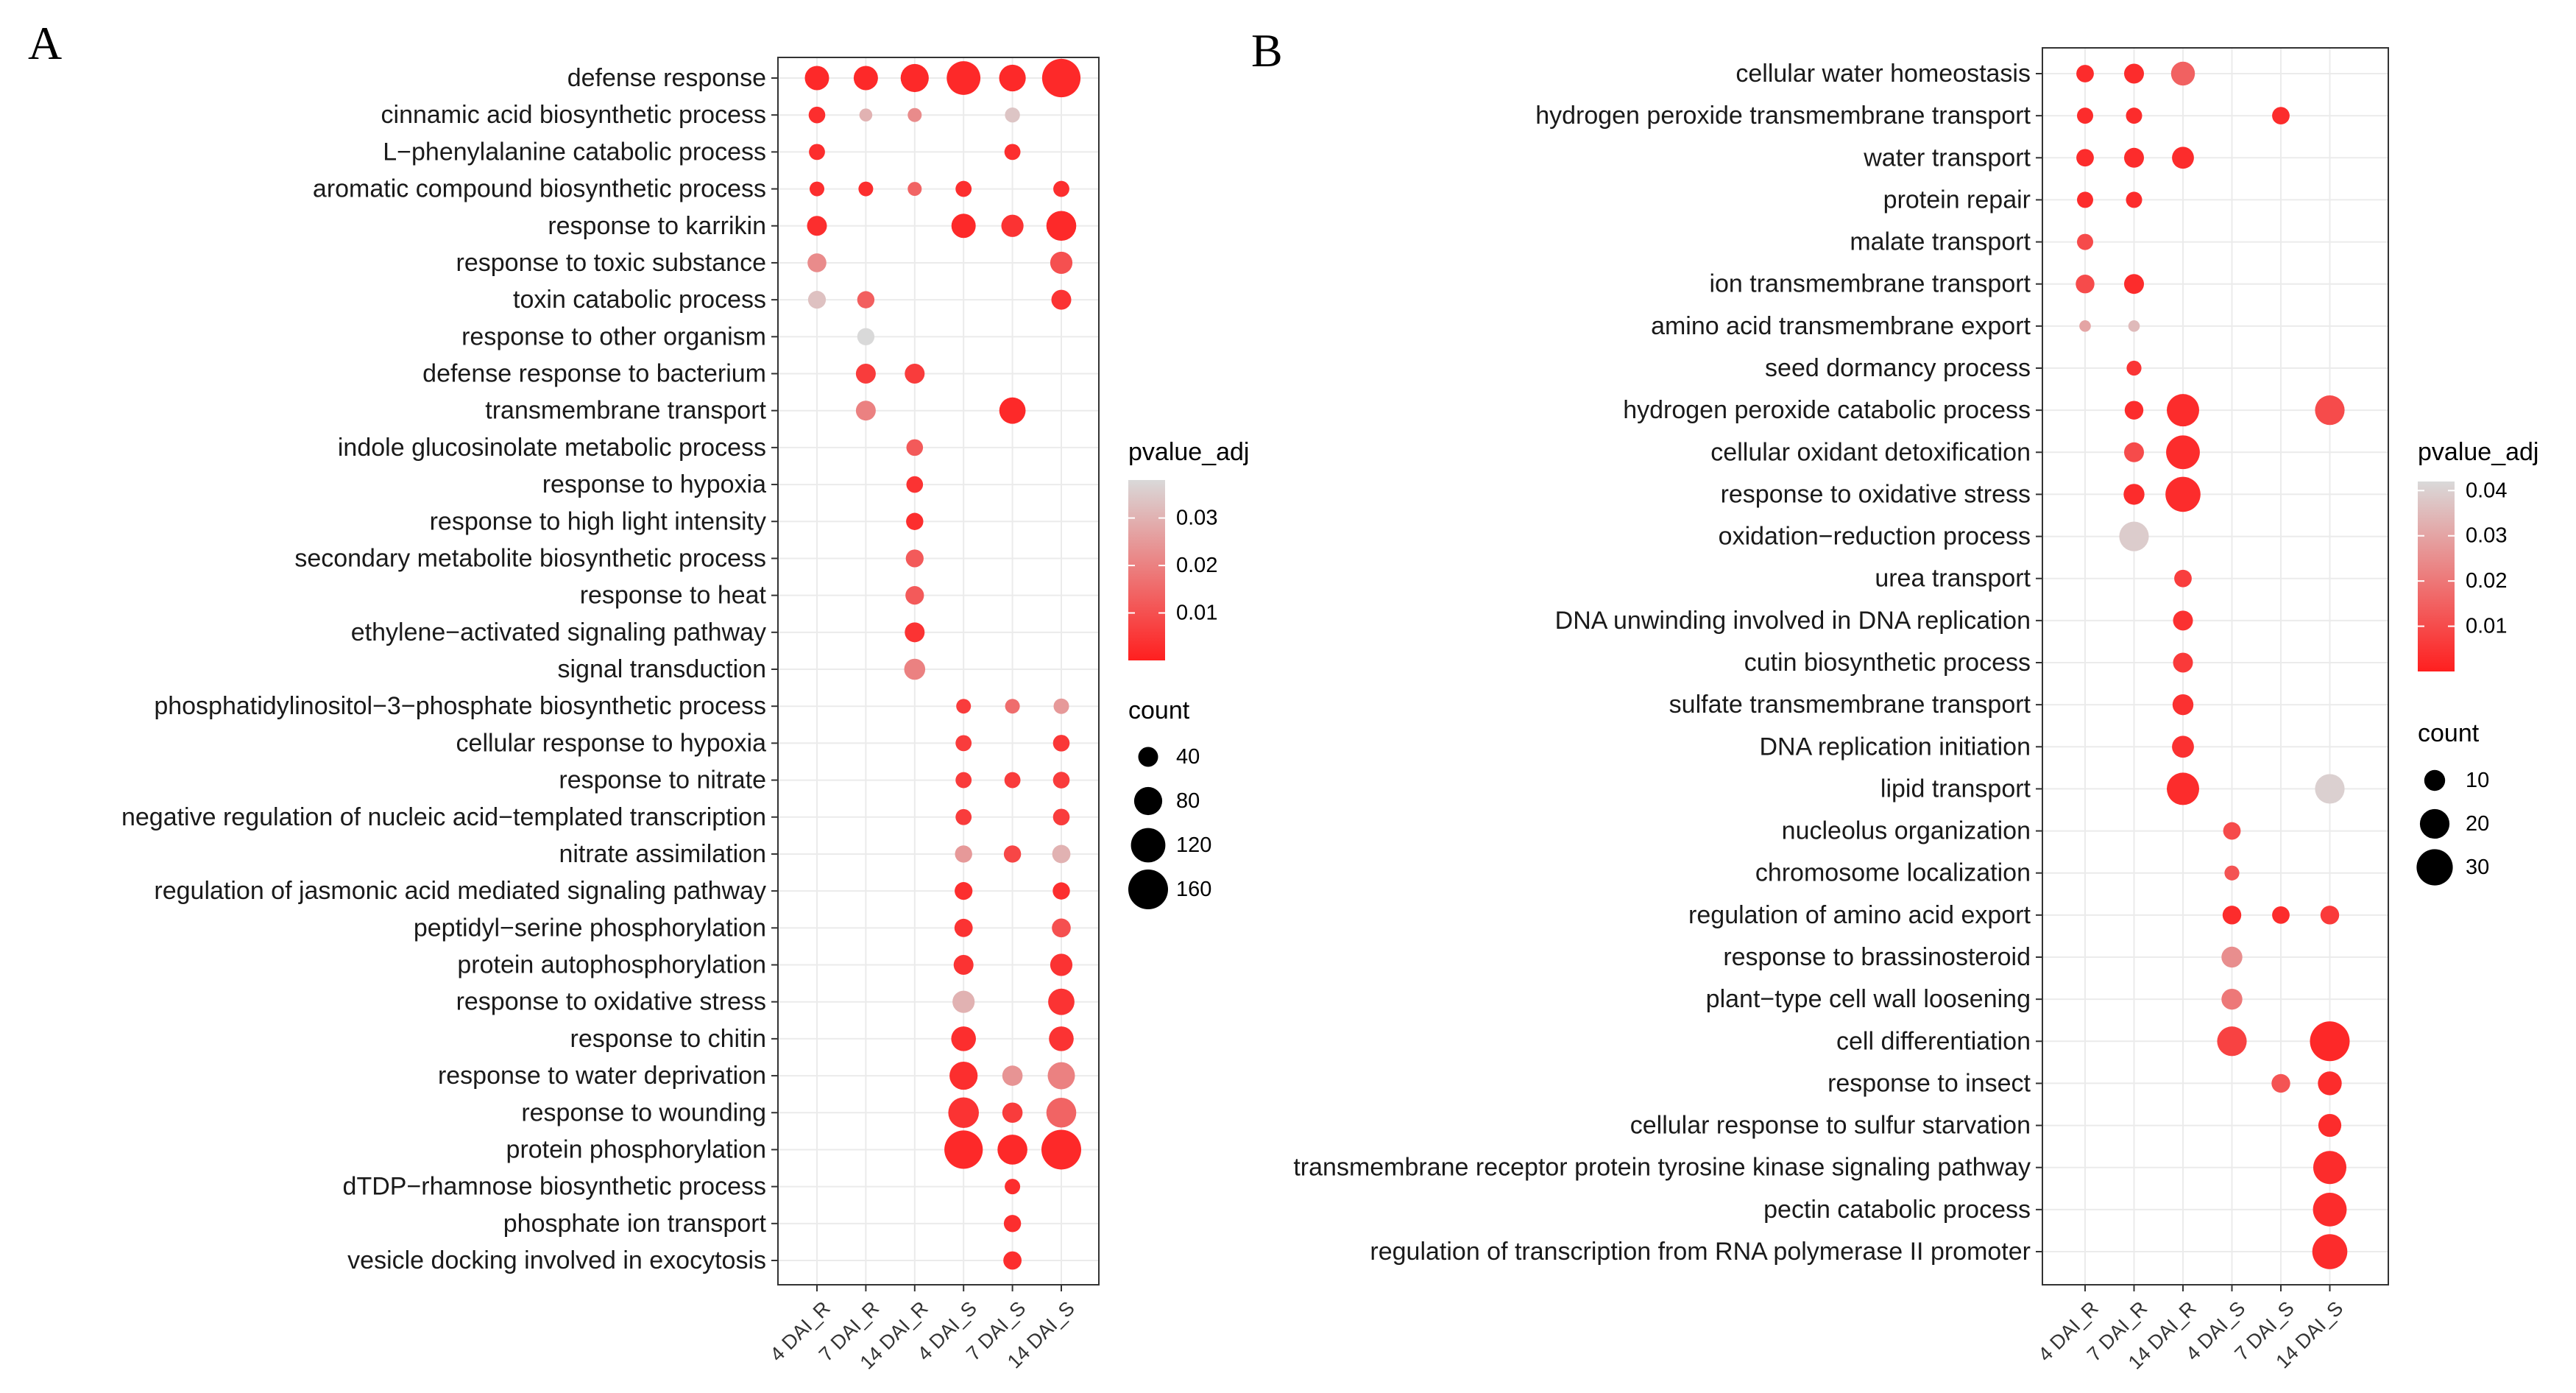 This screenshot has height=1393, width=2576. Describe the element at coordinates (939, 671) in the screenshot. I see `plot-area` at that location.